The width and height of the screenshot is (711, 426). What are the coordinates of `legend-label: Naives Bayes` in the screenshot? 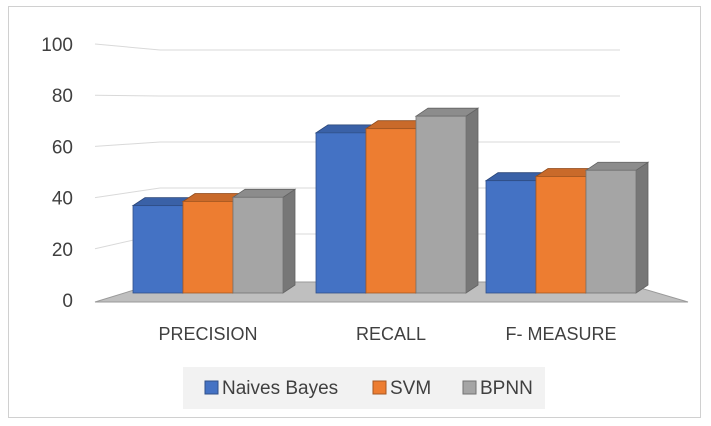 It's located at (280, 388).